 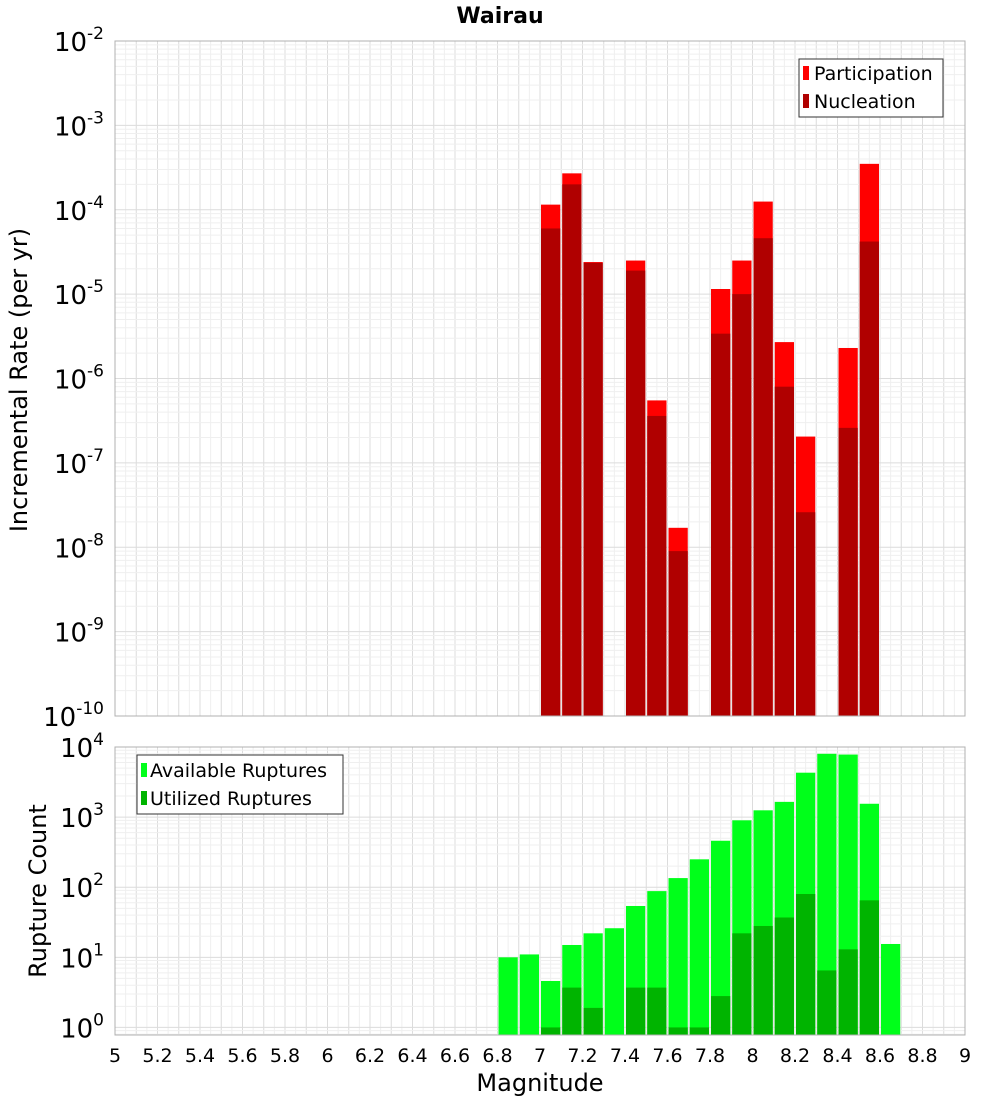 I want to click on x-tick-label: 6, so click(x=327, y=1056).